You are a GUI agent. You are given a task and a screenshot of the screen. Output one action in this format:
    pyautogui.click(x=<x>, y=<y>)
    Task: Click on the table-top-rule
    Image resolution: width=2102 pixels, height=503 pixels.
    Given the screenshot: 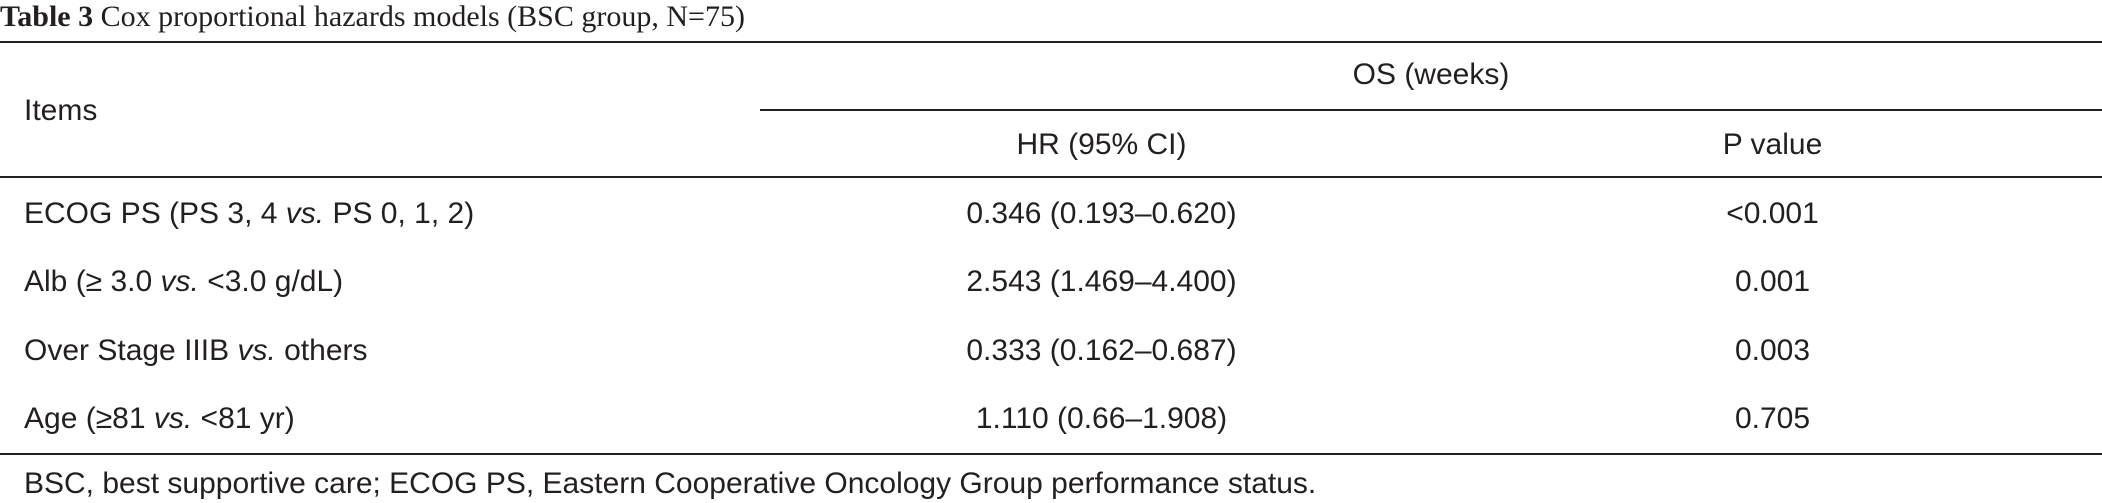 What is the action you would take?
    pyautogui.click(x=1051, y=42)
    